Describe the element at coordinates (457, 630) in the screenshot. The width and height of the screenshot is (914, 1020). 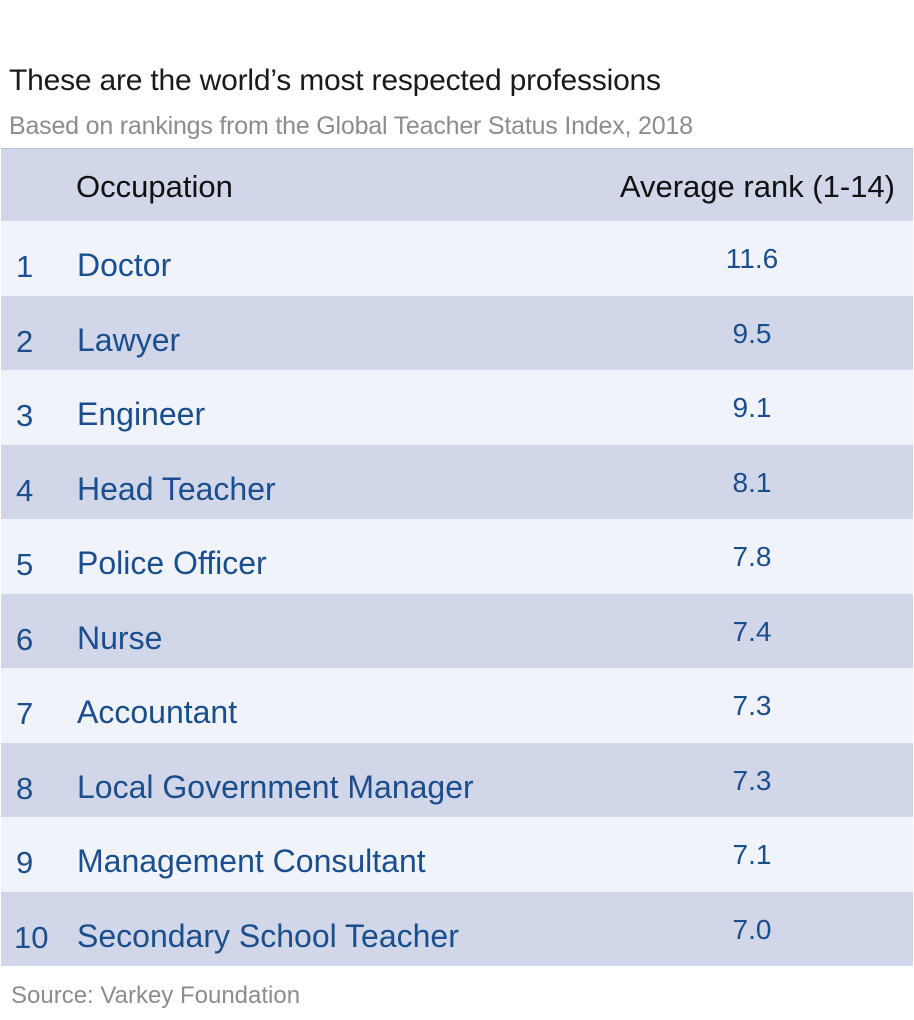
I see `table-row: 6 Nurse 7.4` at that location.